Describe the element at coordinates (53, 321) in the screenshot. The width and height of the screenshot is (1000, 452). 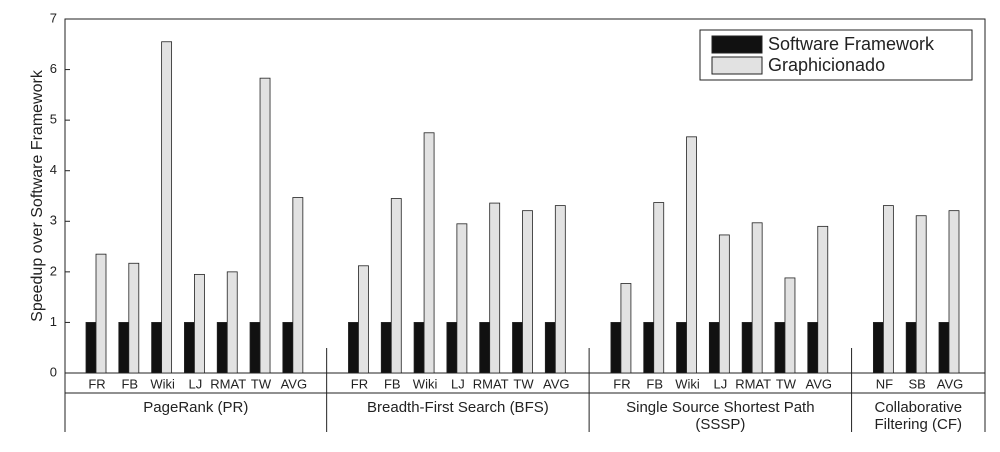
I see `y-tick-label: 1` at that location.